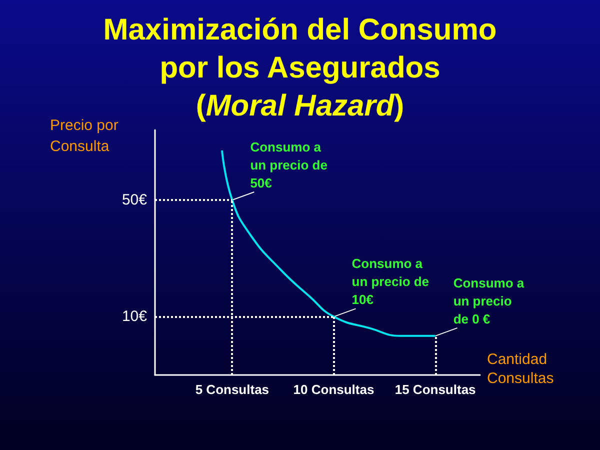 The image size is (600, 450). What do you see at coordinates (333, 389) in the screenshot?
I see `x-tick-label: 10 Consultas` at bounding box center [333, 389].